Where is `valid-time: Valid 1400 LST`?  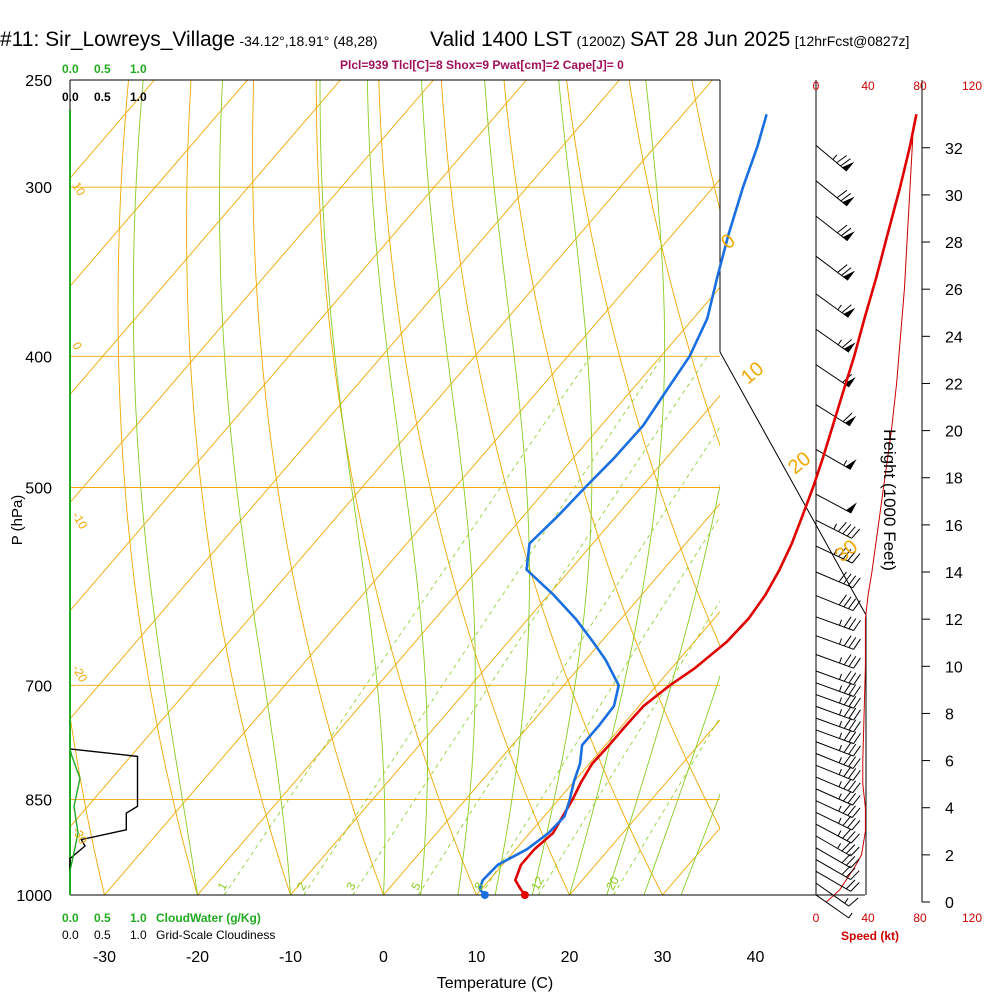
valid-time: Valid 1400 LST is located at coordinates (501, 39).